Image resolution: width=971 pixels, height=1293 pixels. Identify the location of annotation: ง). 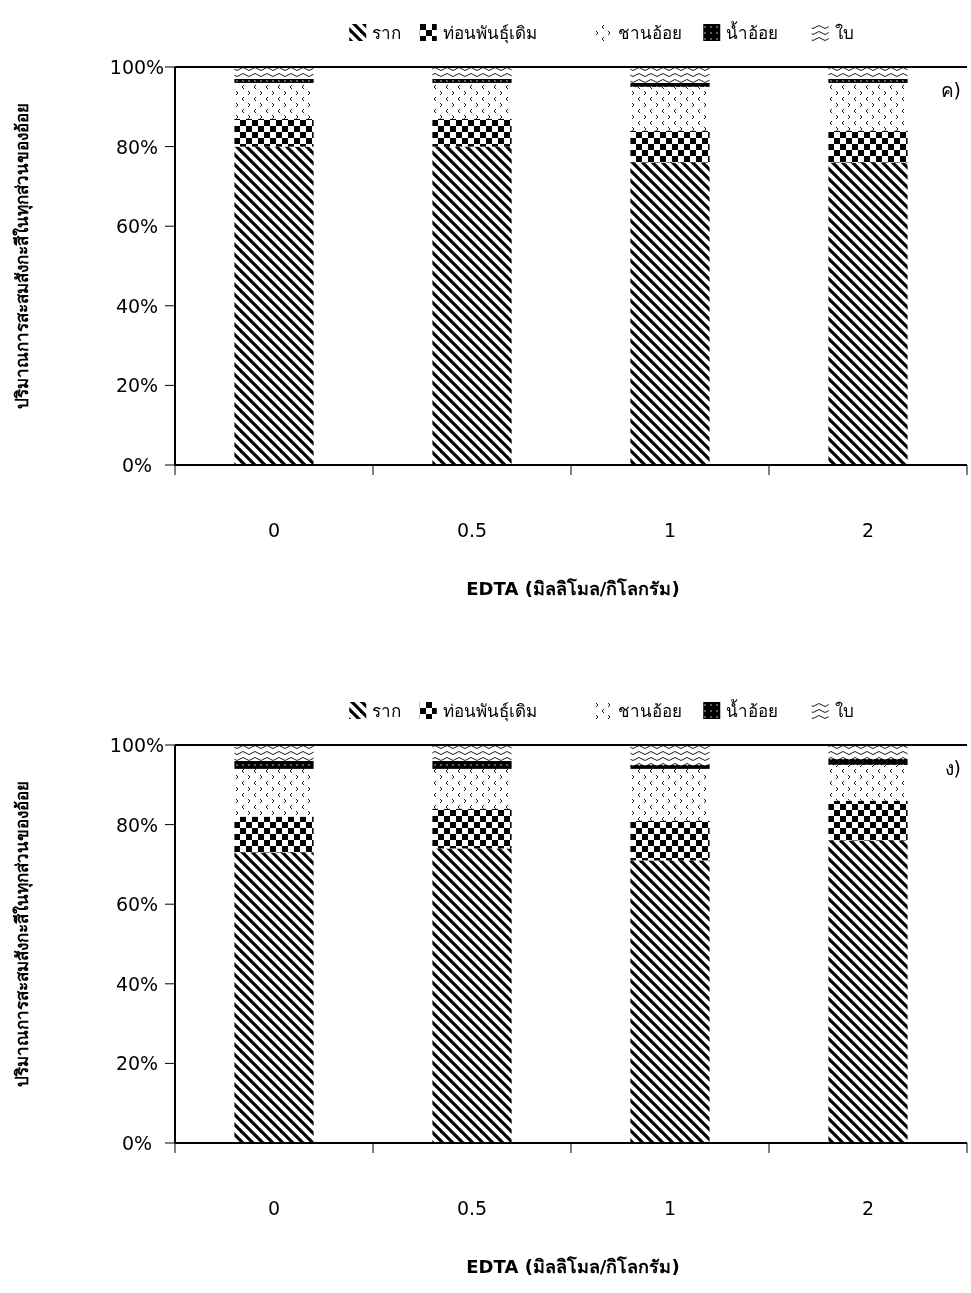
(952, 768).